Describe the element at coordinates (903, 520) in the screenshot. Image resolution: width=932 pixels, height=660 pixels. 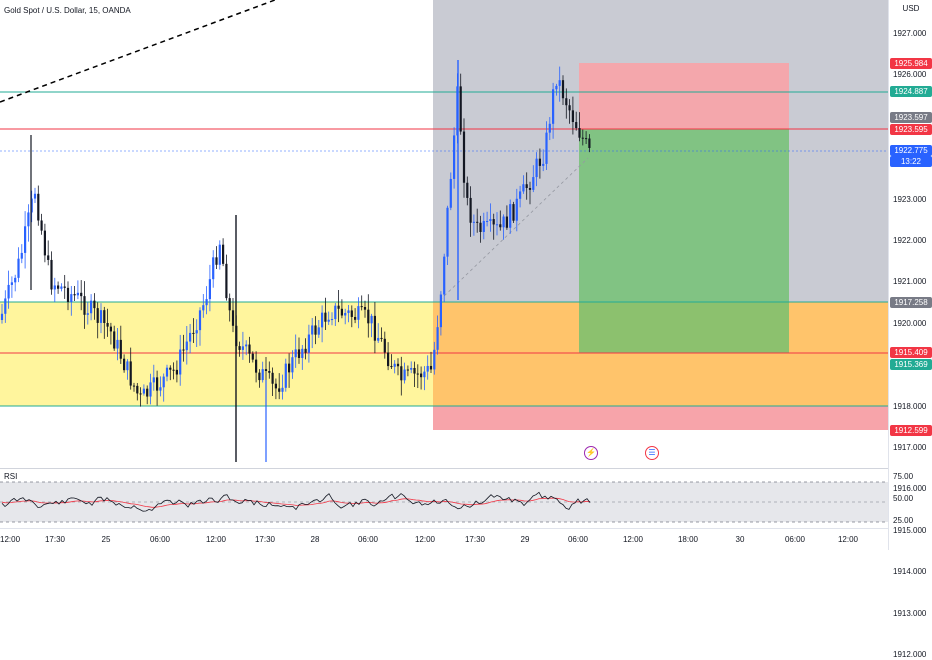
I see `rsi-tick: 25.00` at that location.